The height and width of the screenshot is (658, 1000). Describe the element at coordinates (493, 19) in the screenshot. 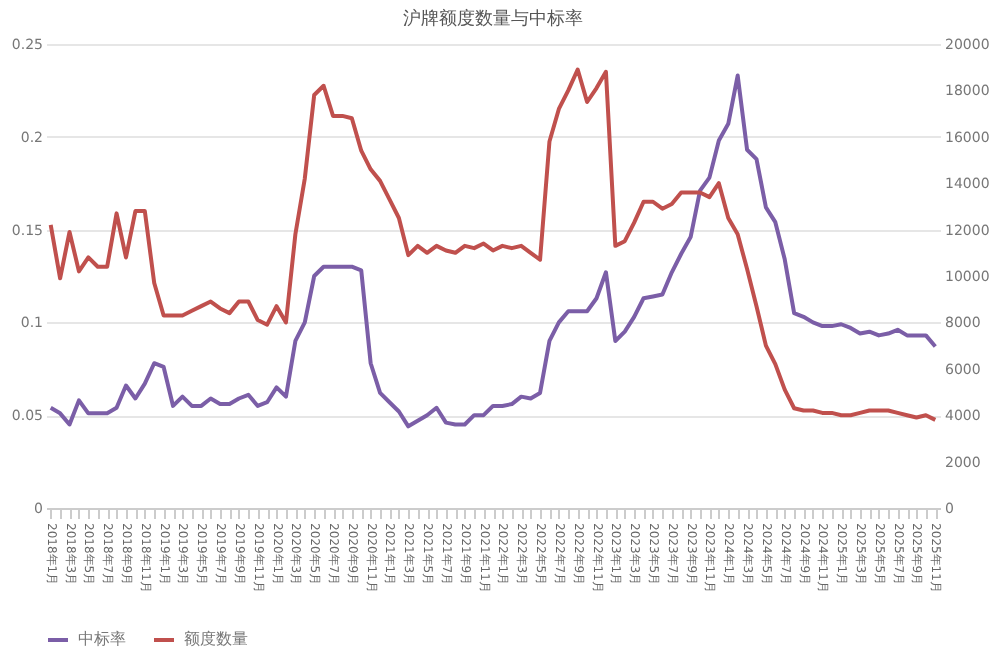

I see `chart-title: 沪牌额度数量与中标率` at that location.